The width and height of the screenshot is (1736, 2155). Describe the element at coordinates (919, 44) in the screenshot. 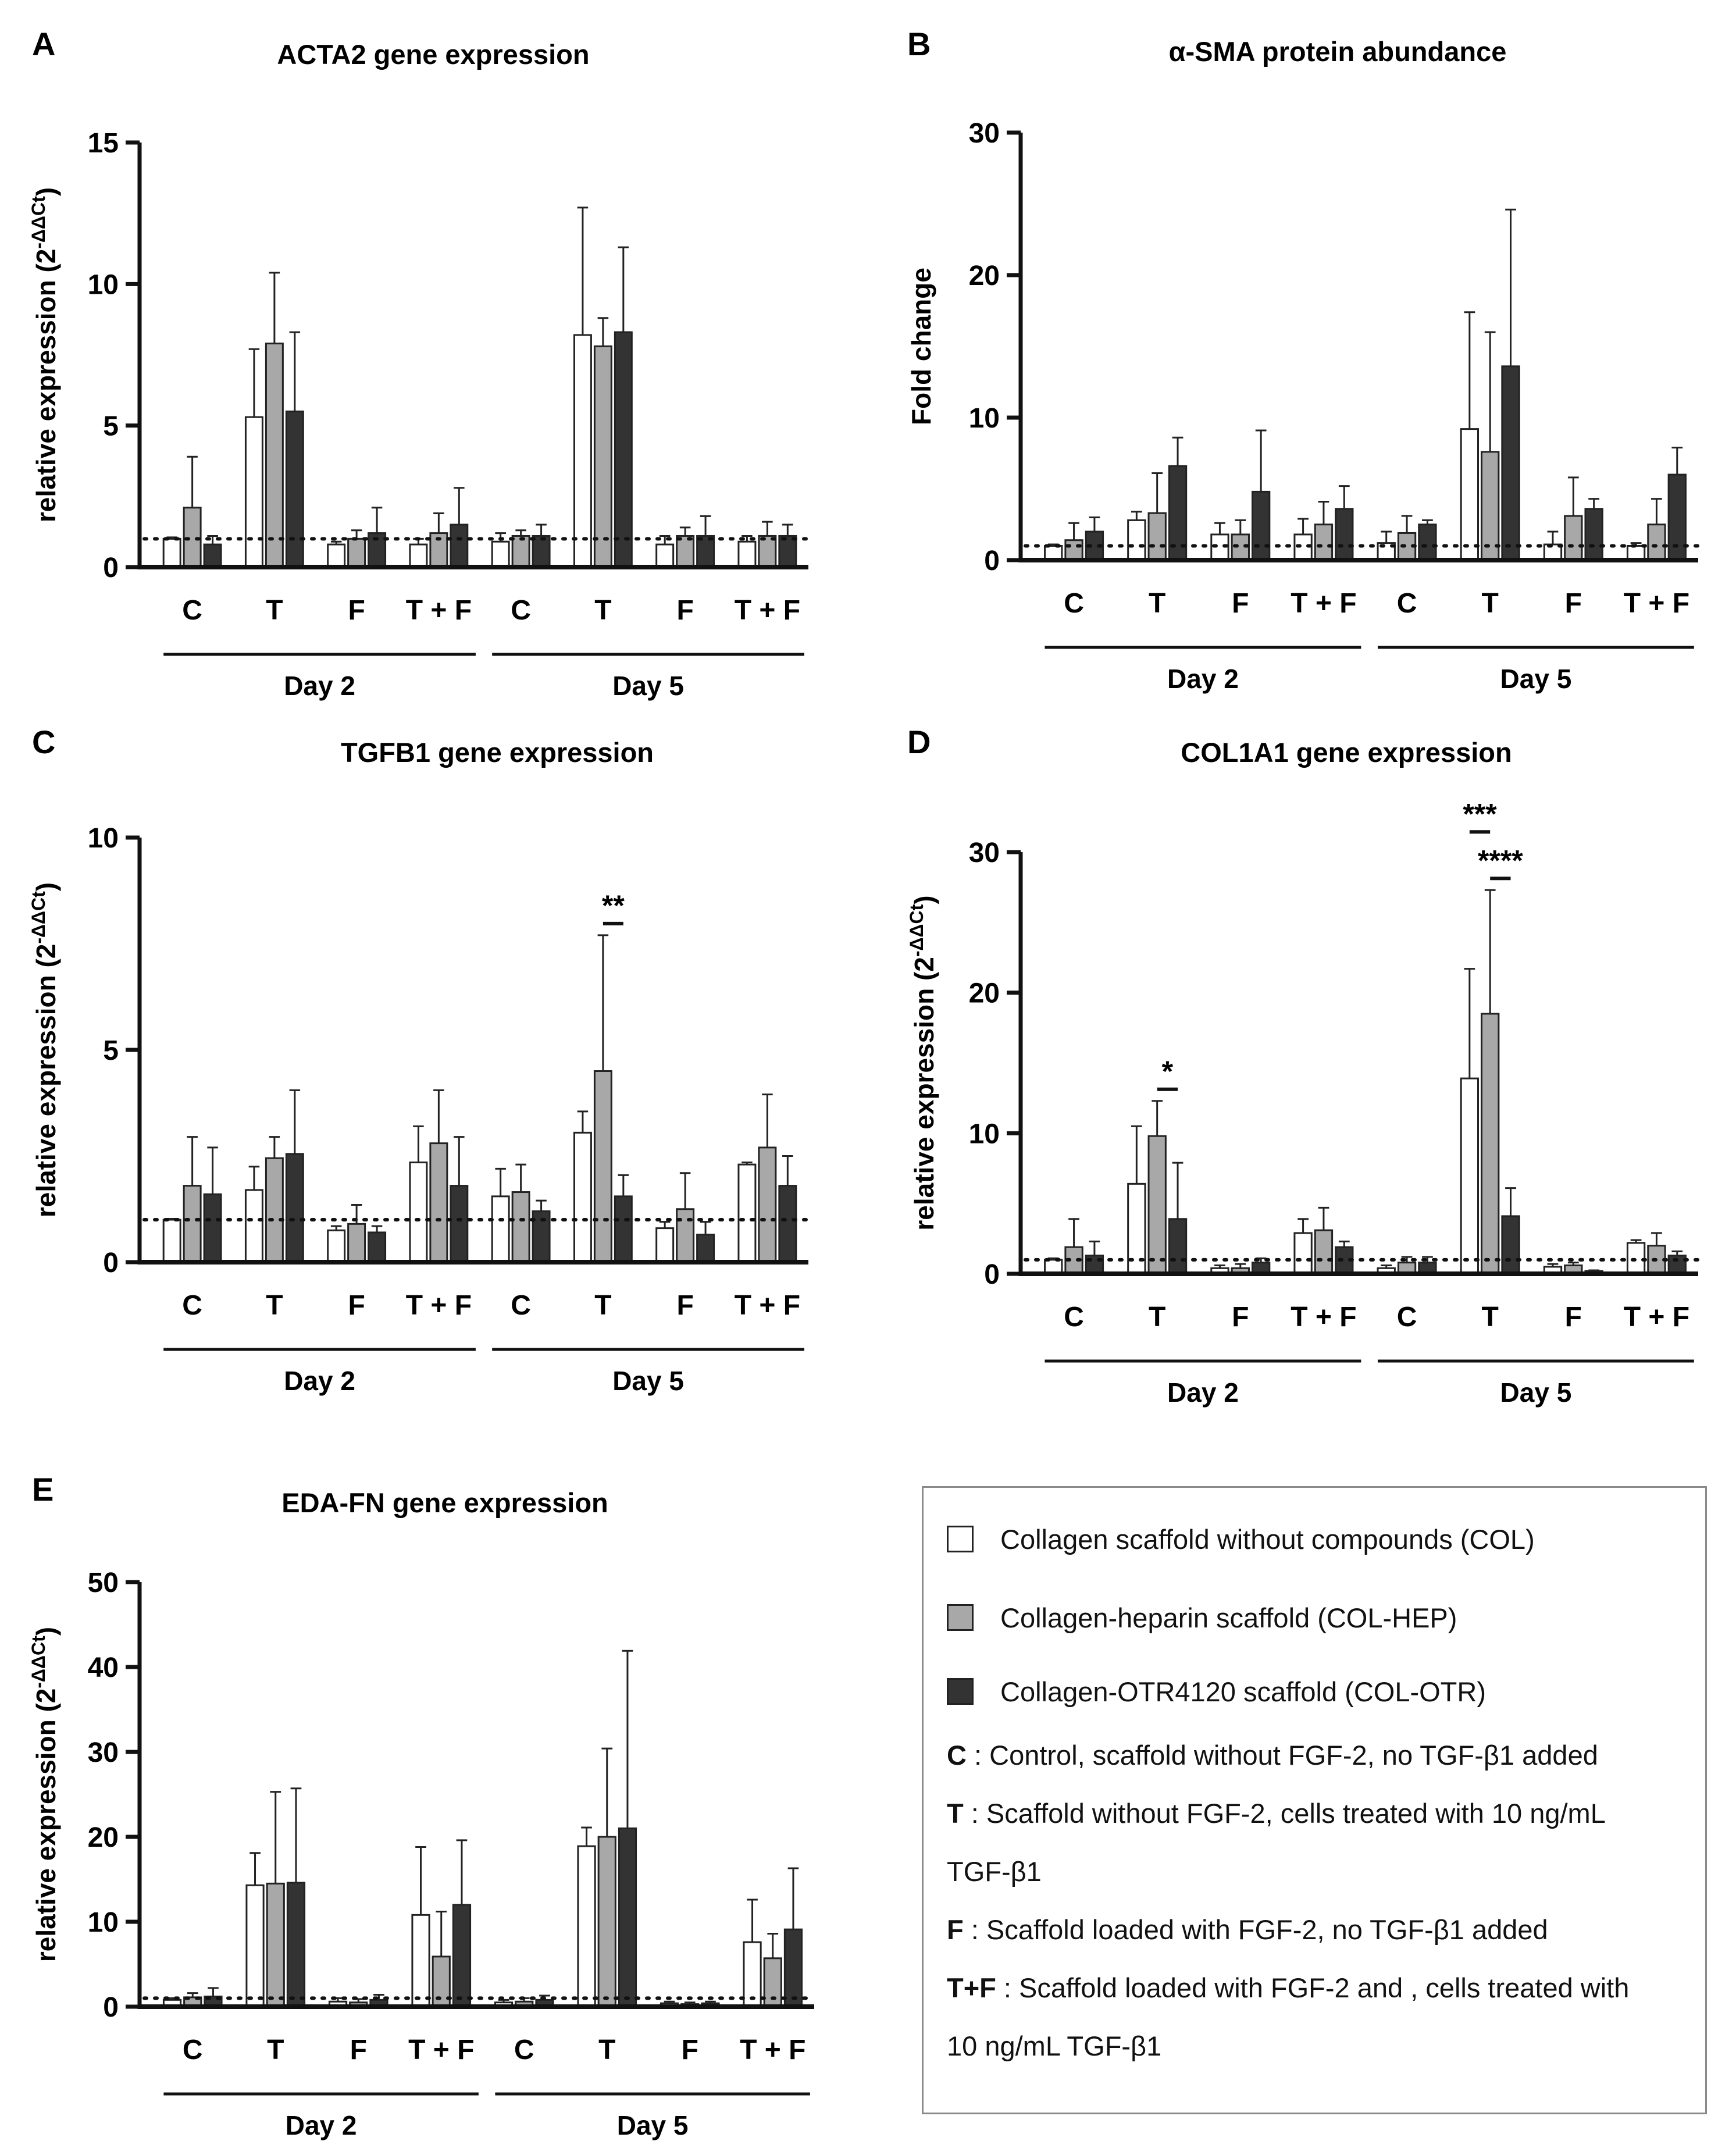

I see `panel-label: B` at that location.